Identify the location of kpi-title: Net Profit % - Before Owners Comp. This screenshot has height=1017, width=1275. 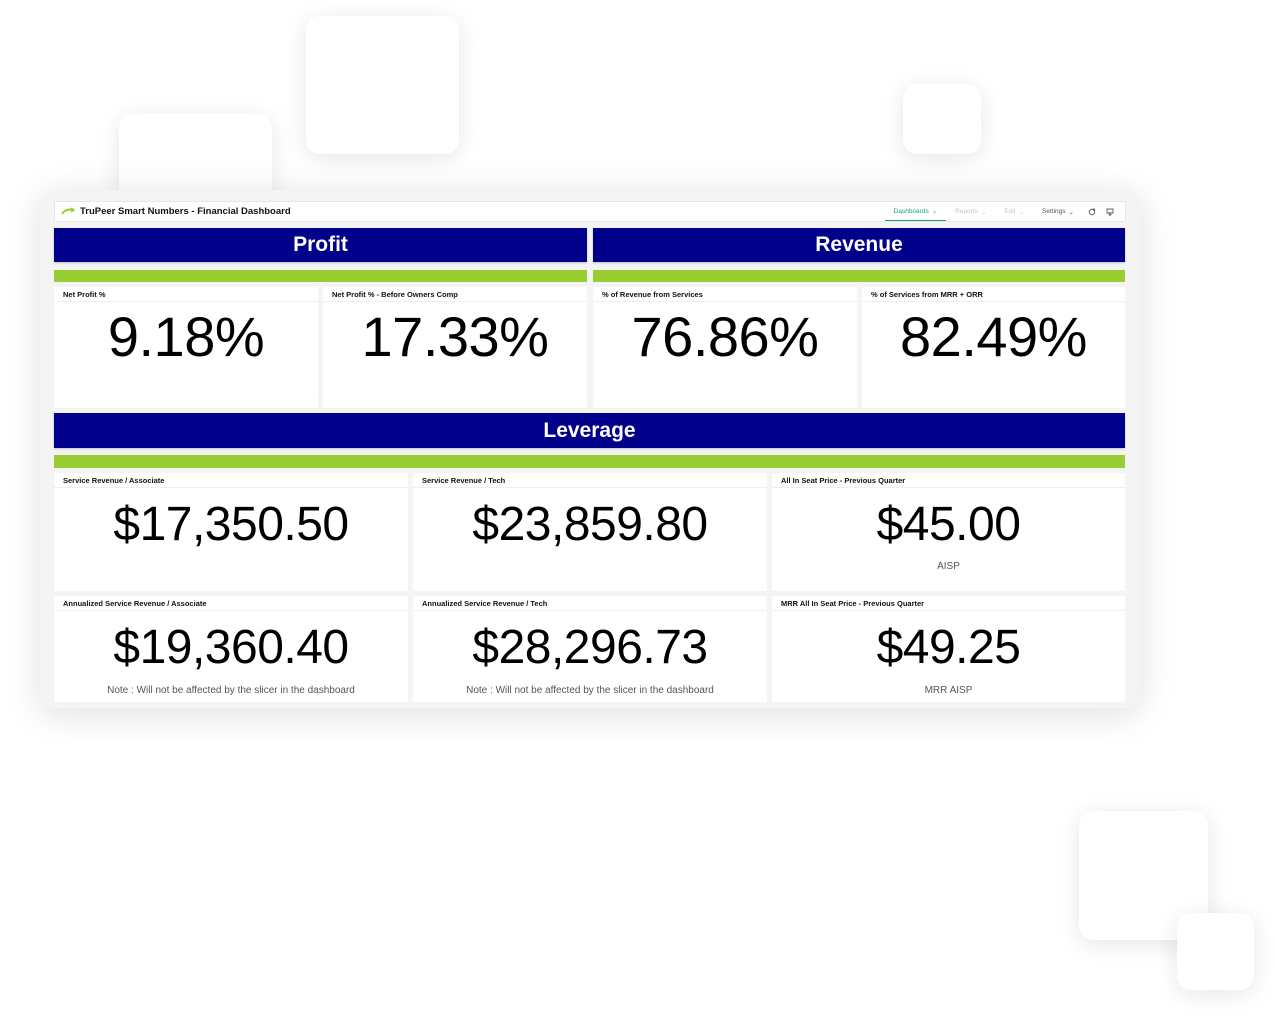
(395, 294).